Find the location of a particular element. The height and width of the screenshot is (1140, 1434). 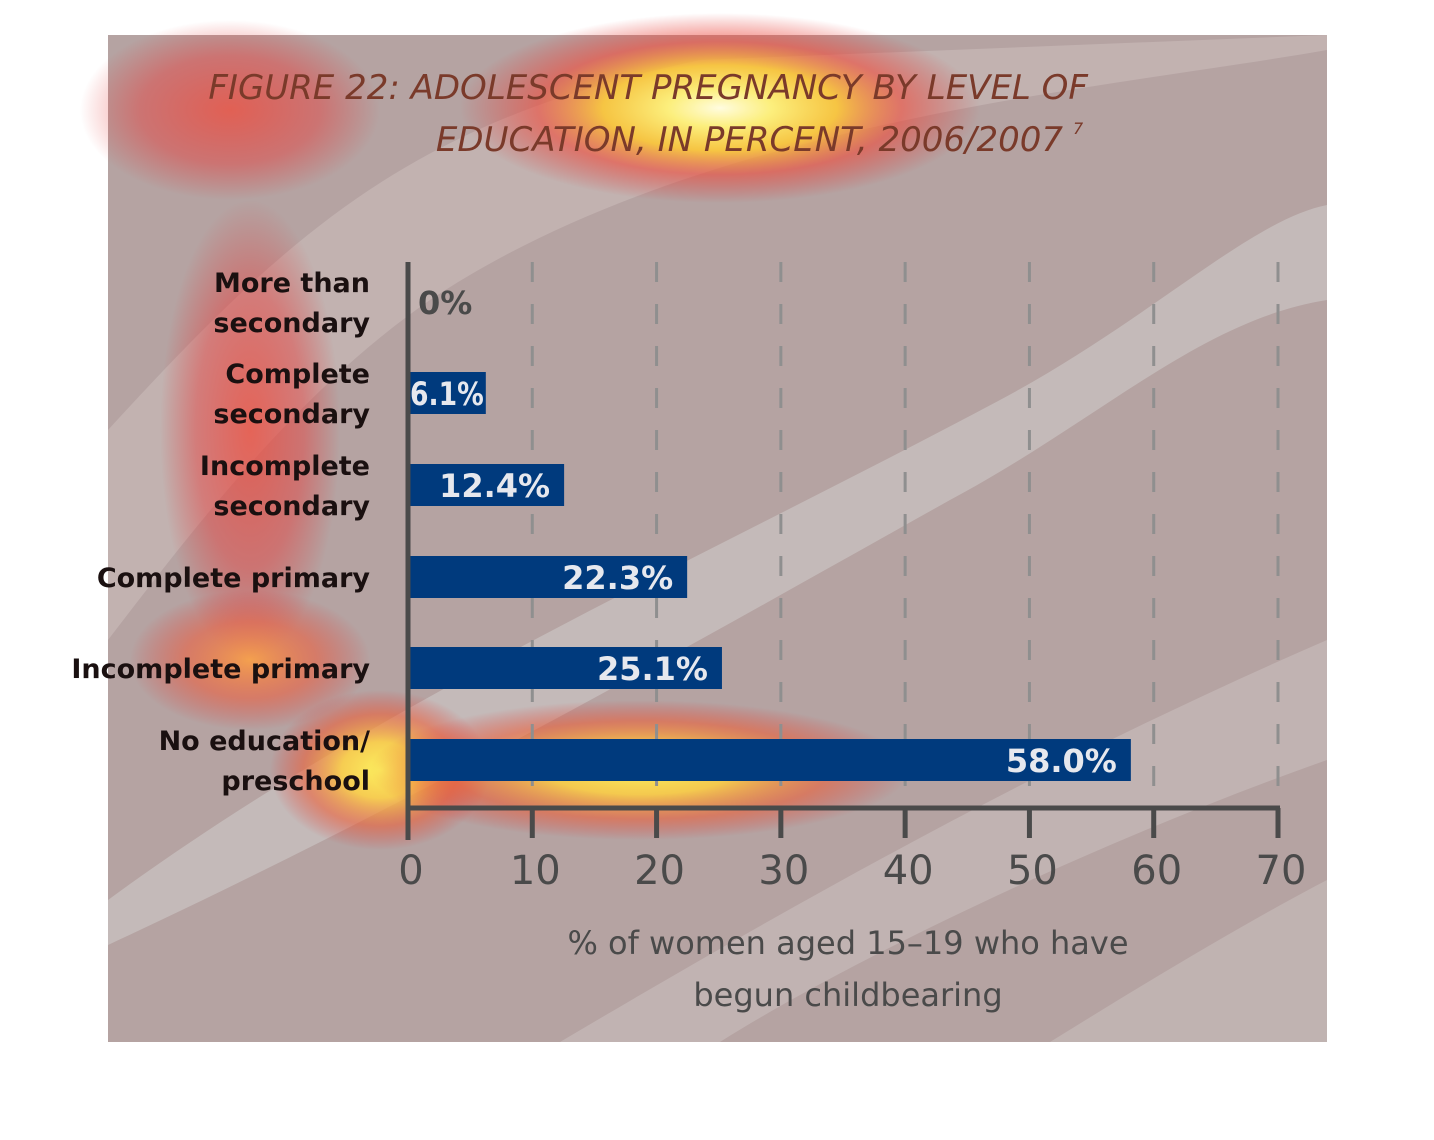

x-tick-labels: 0 10 20 30 40 50 60 70 is located at coordinates (852, 871).